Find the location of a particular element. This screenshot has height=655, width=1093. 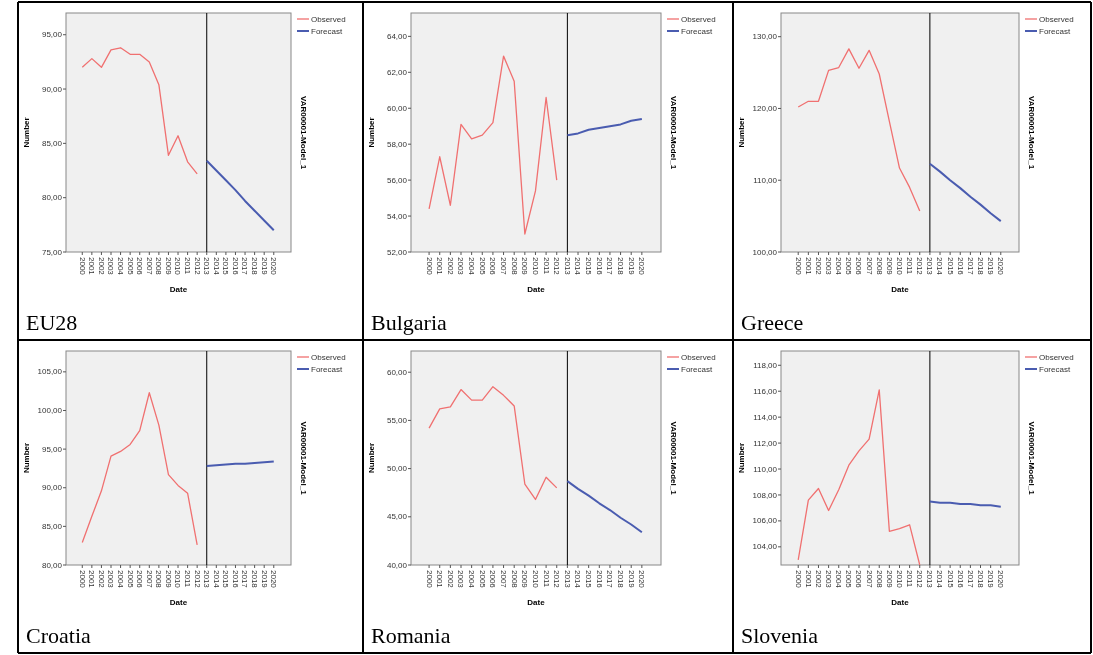

y-tick-label: 112,00 is located at coordinates (765, 443).